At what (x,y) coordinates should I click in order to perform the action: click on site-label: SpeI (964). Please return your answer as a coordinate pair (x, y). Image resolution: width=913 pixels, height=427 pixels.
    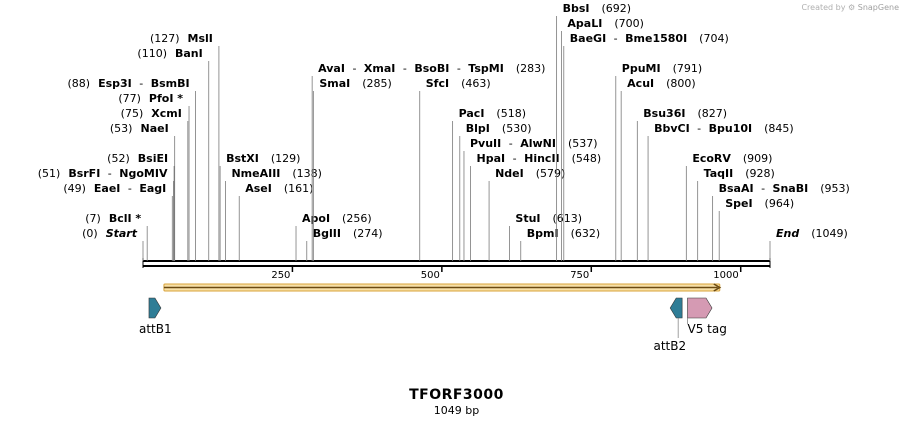
    Looking at the image, I should click on (759, 203).